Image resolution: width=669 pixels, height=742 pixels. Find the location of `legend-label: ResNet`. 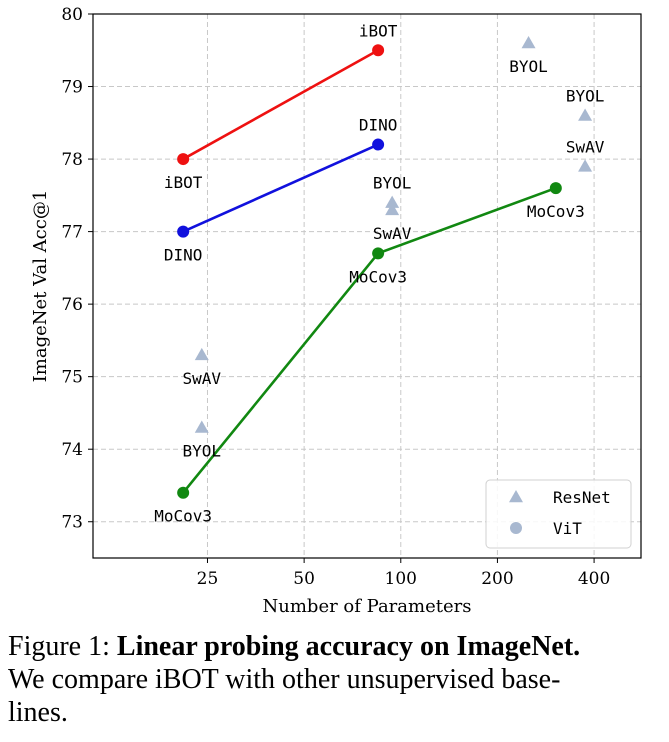

legend-label: ResNet is located at coordinates (582, 497).